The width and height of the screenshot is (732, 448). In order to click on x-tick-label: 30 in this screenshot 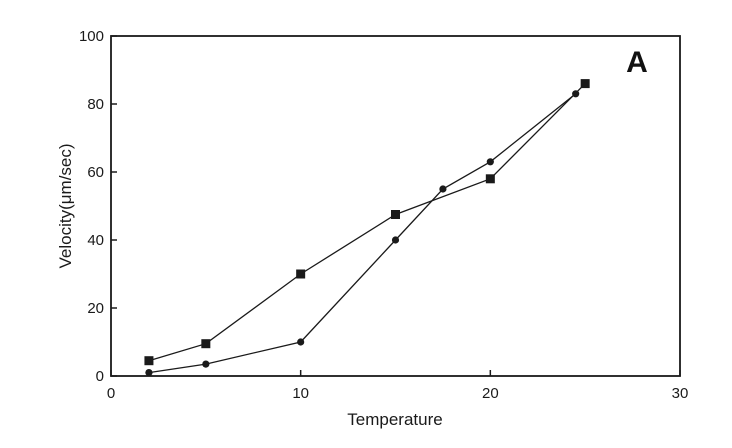, I will do `click(680, 393)`.